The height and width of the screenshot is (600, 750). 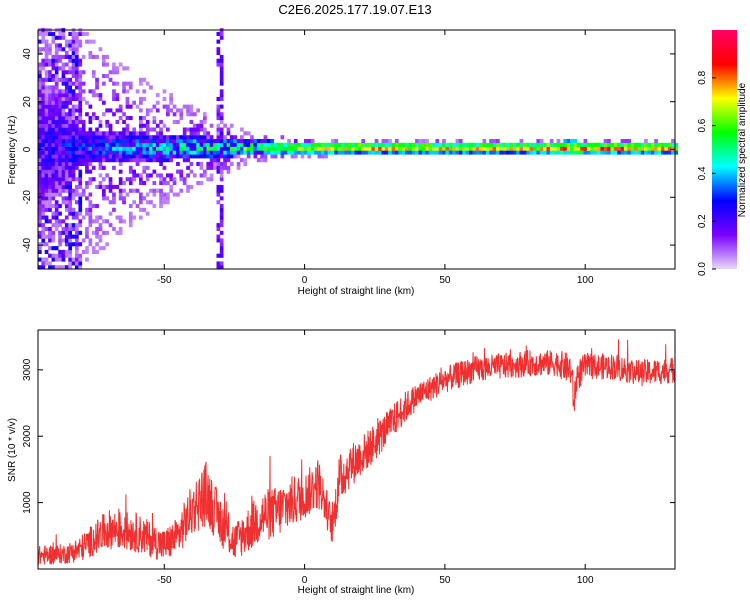 I want to click on snr-y-tick-label: 1000, so click(x=27, y=502).